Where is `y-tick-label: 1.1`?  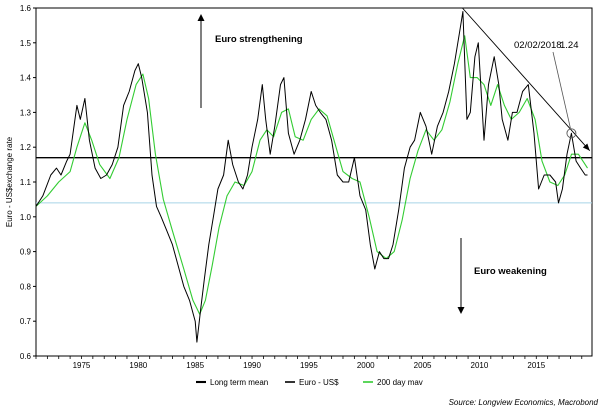 y-tick-label: 1.1 is located at coordinates (26, 182).